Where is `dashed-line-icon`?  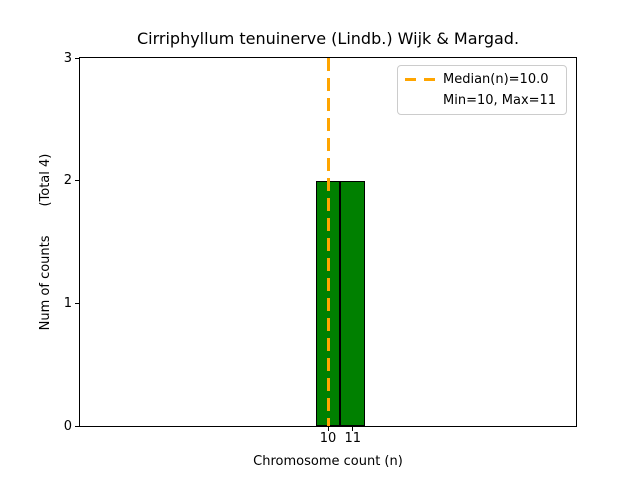 dashed-line-icon is located at coordinates (420, 79).